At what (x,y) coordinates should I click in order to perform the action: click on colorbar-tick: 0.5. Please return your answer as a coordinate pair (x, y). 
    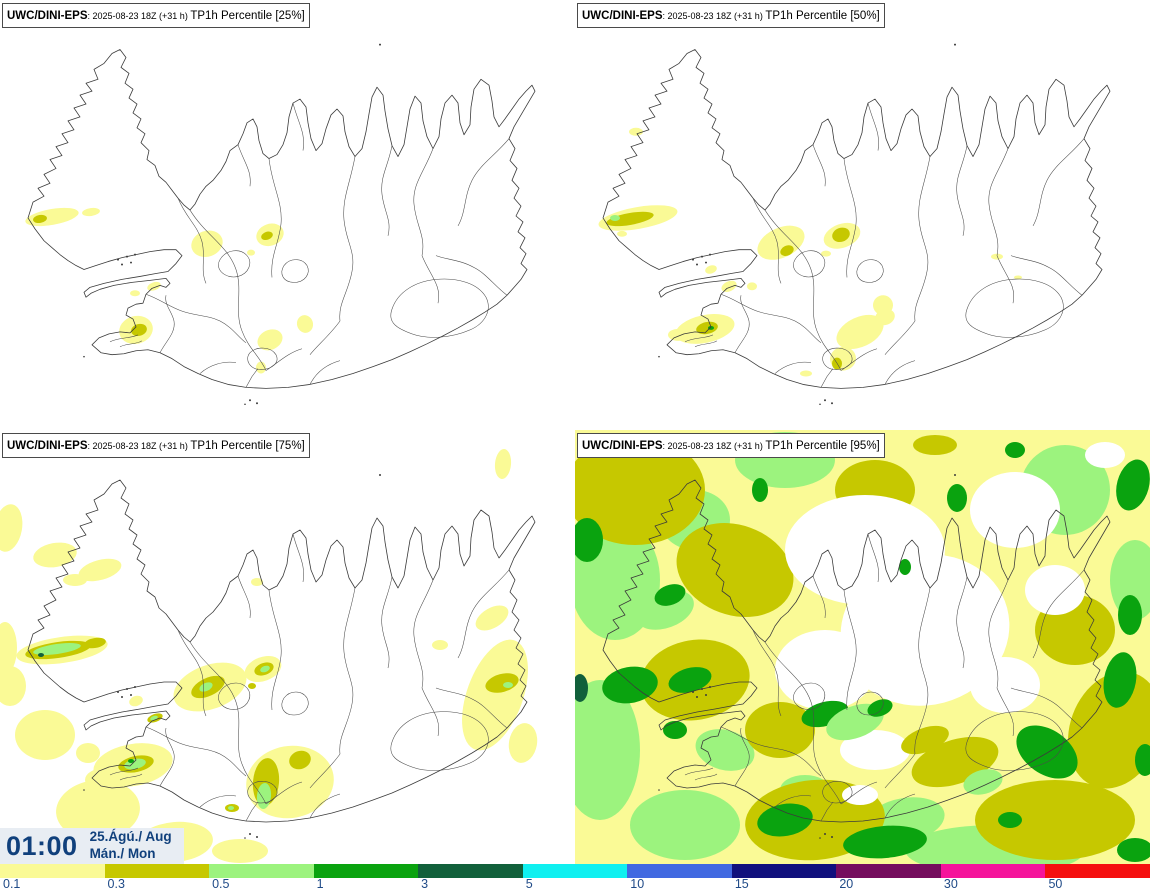
    Looking at the image, I should click on (221, 884).